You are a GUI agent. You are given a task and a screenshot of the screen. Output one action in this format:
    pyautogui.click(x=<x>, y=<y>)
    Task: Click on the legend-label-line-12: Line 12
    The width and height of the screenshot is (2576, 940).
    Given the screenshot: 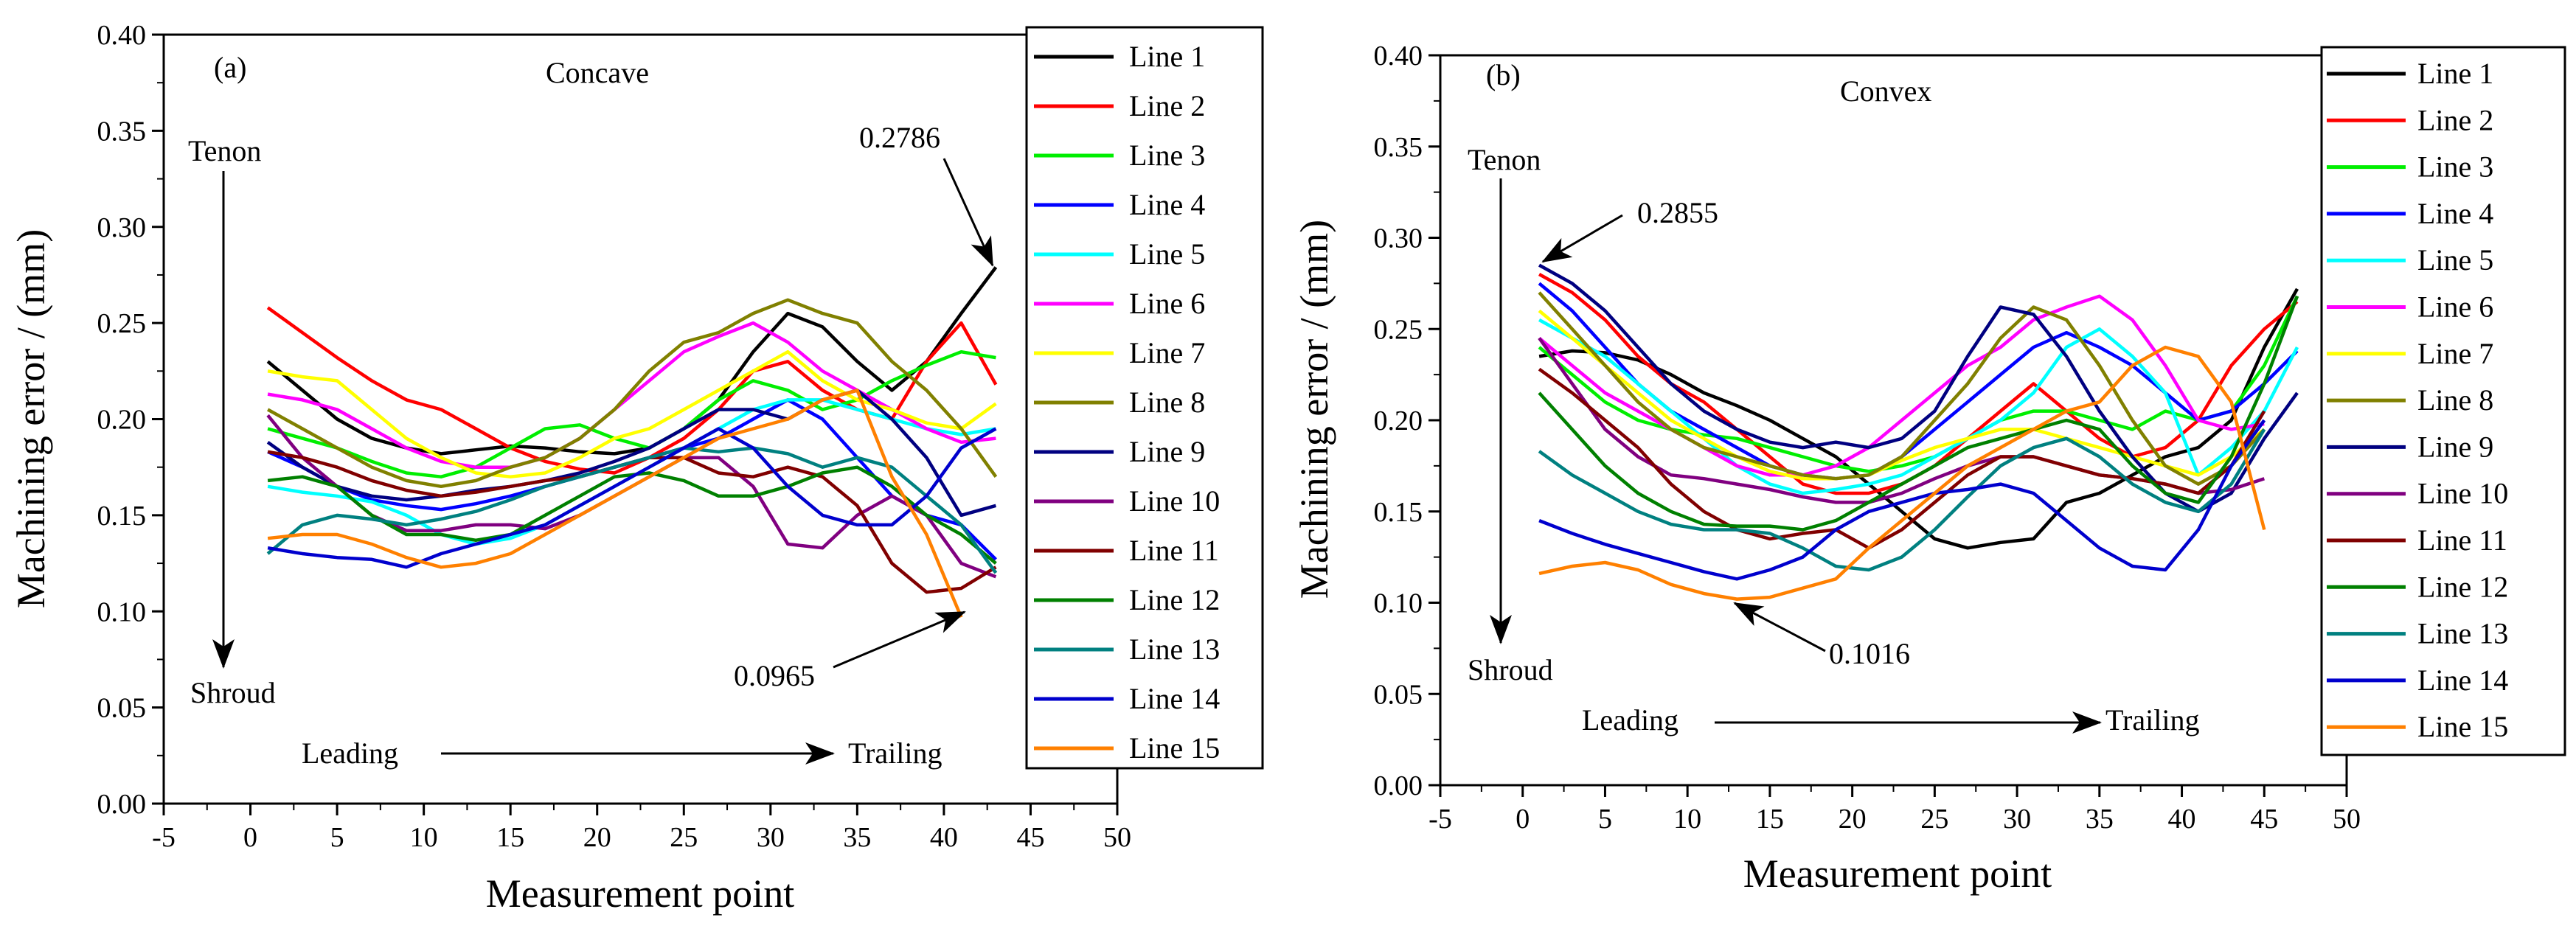 What is the action you would take?
    pyautogui.click(x=1174, y=600)
    